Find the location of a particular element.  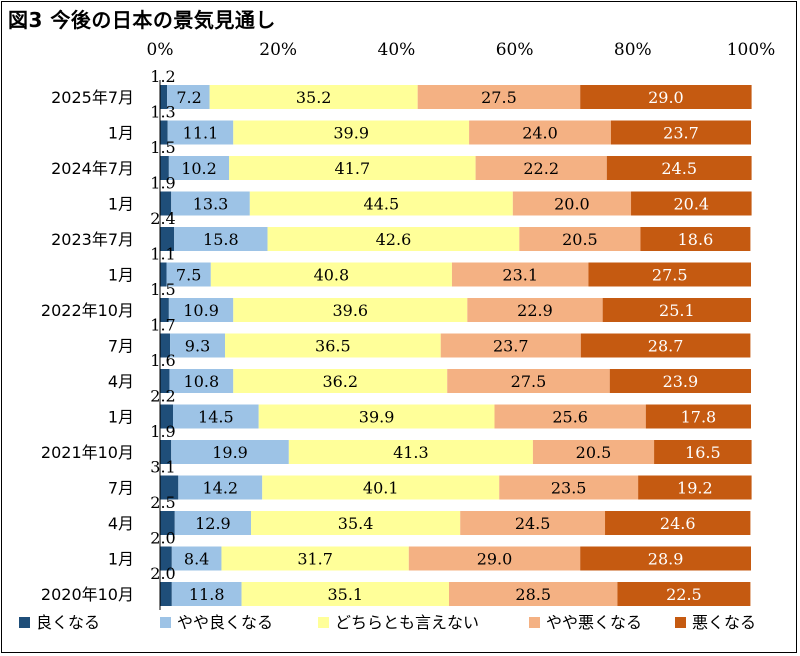

x-tick-label: 60% is located at coordinates (515, 50).